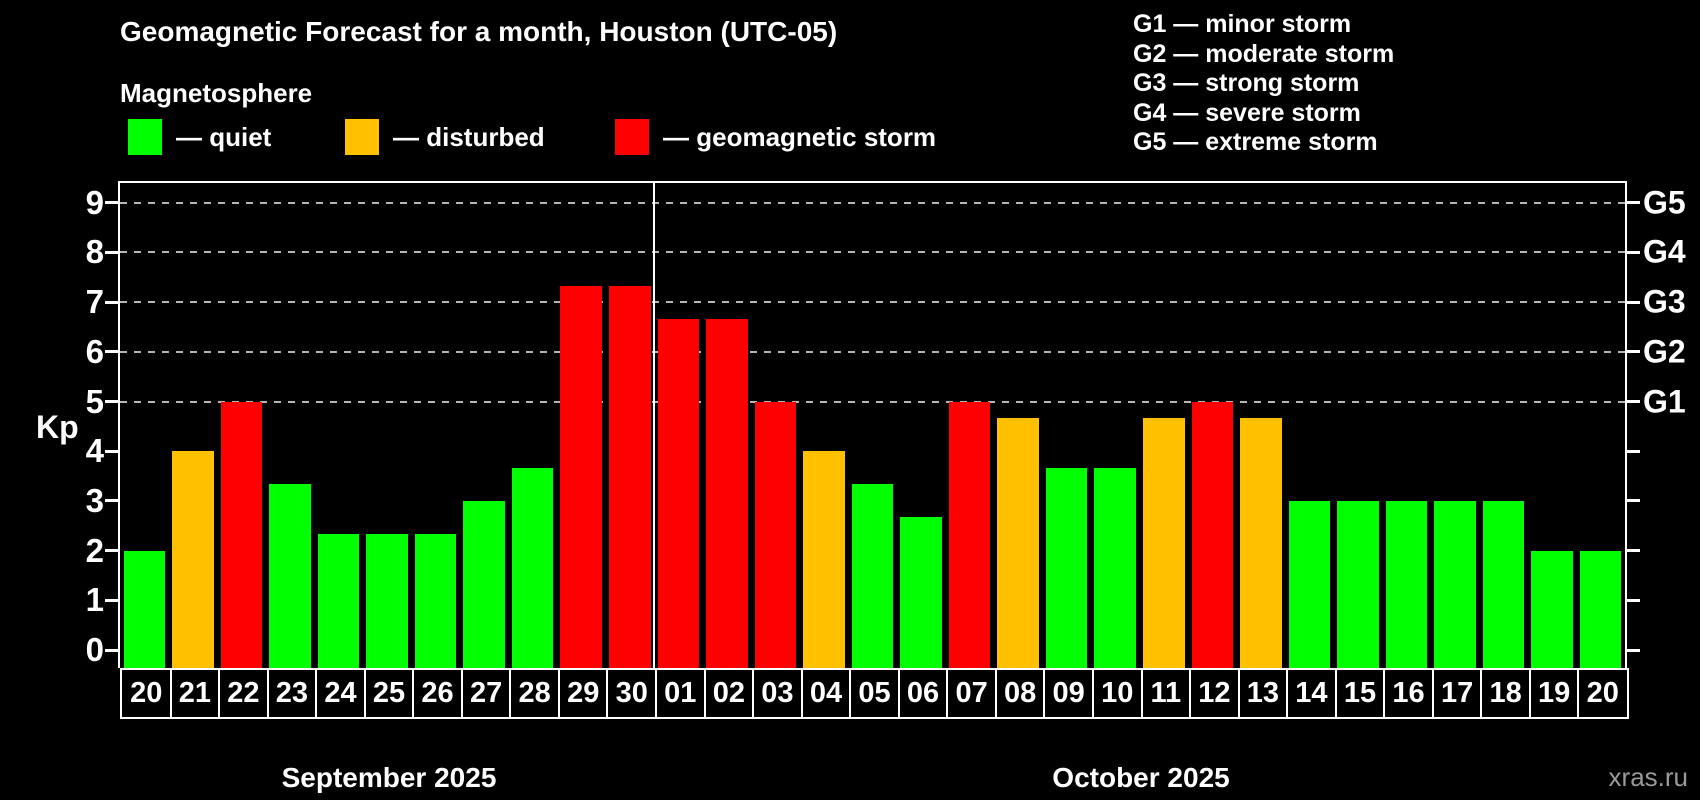 This screenshot has height=800, width=1700. Describe the element at coordinates (800, 136) in the screenshot. I see `legend-label-storm: — geomagnetic storm` at that location.